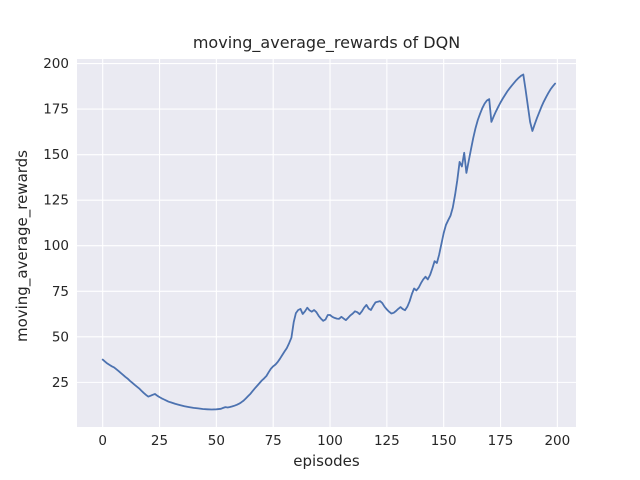  Describe the element at coordinates (56, 201) in the screenshot. I see `y-tick-label: 125` at that location.